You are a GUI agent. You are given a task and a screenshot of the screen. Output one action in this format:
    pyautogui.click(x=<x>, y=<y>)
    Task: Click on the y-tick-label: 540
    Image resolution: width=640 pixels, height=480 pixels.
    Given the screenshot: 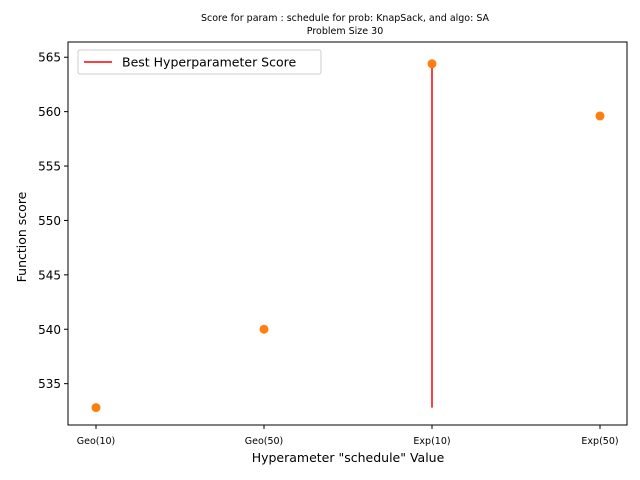 What is the action you would take?
    pyautogui.click(x=49, y=330)
    